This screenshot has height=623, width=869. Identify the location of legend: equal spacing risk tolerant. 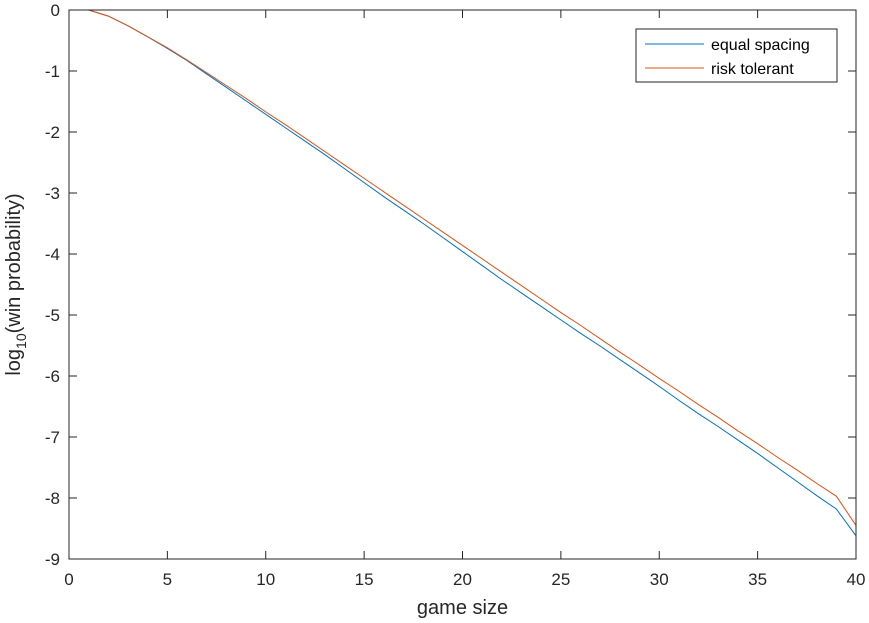
(736, 55).